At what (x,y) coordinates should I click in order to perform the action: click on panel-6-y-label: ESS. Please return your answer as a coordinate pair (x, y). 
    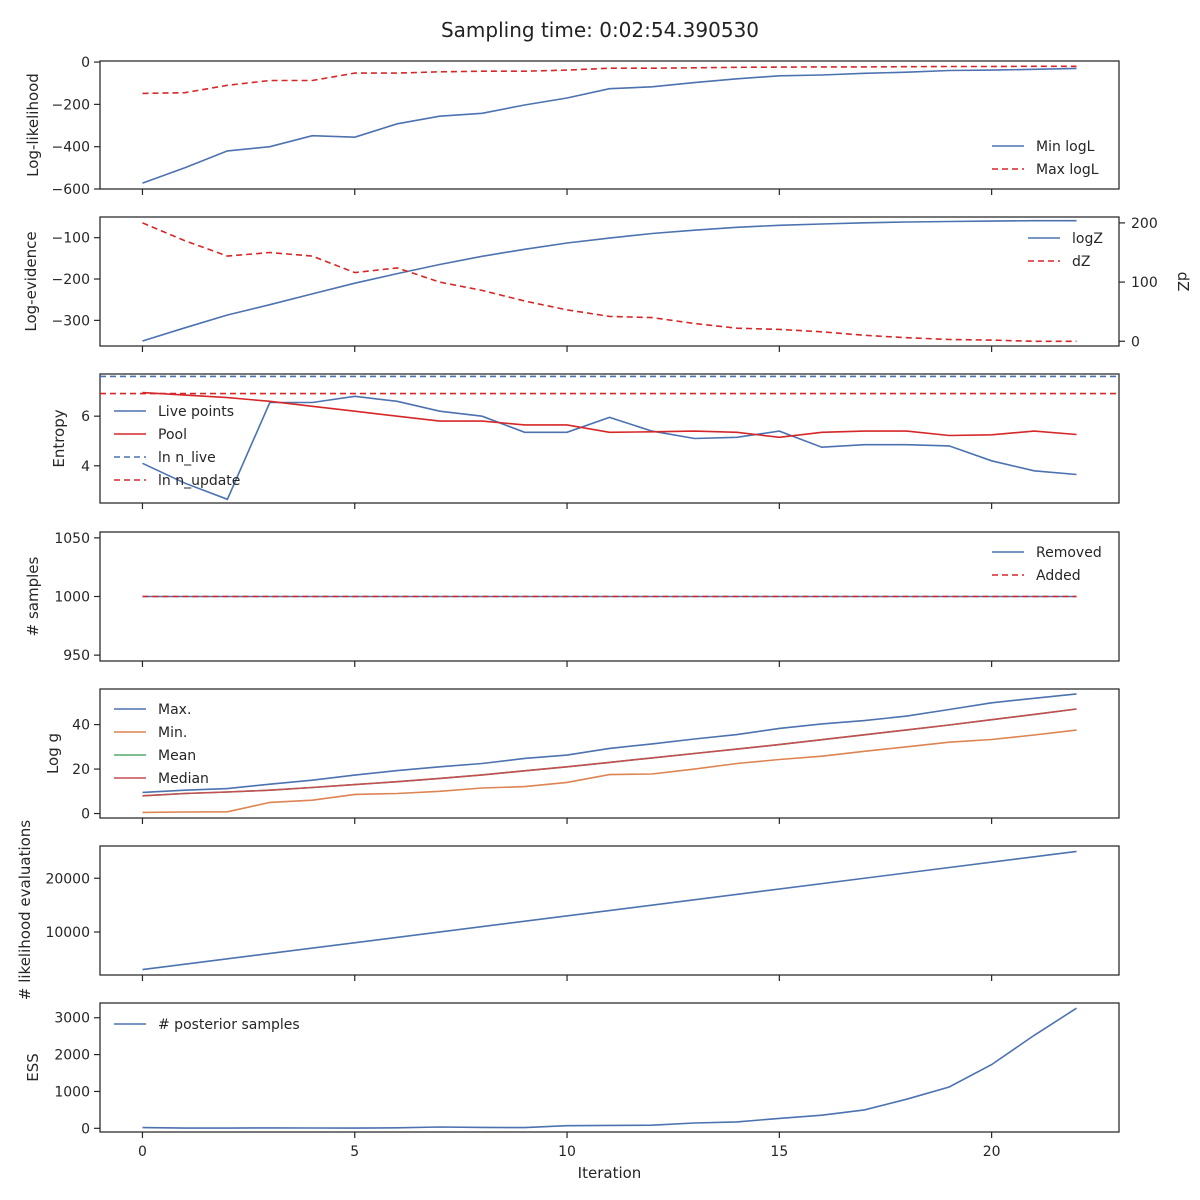
    Looking at the image, I should click on (33, 1067).